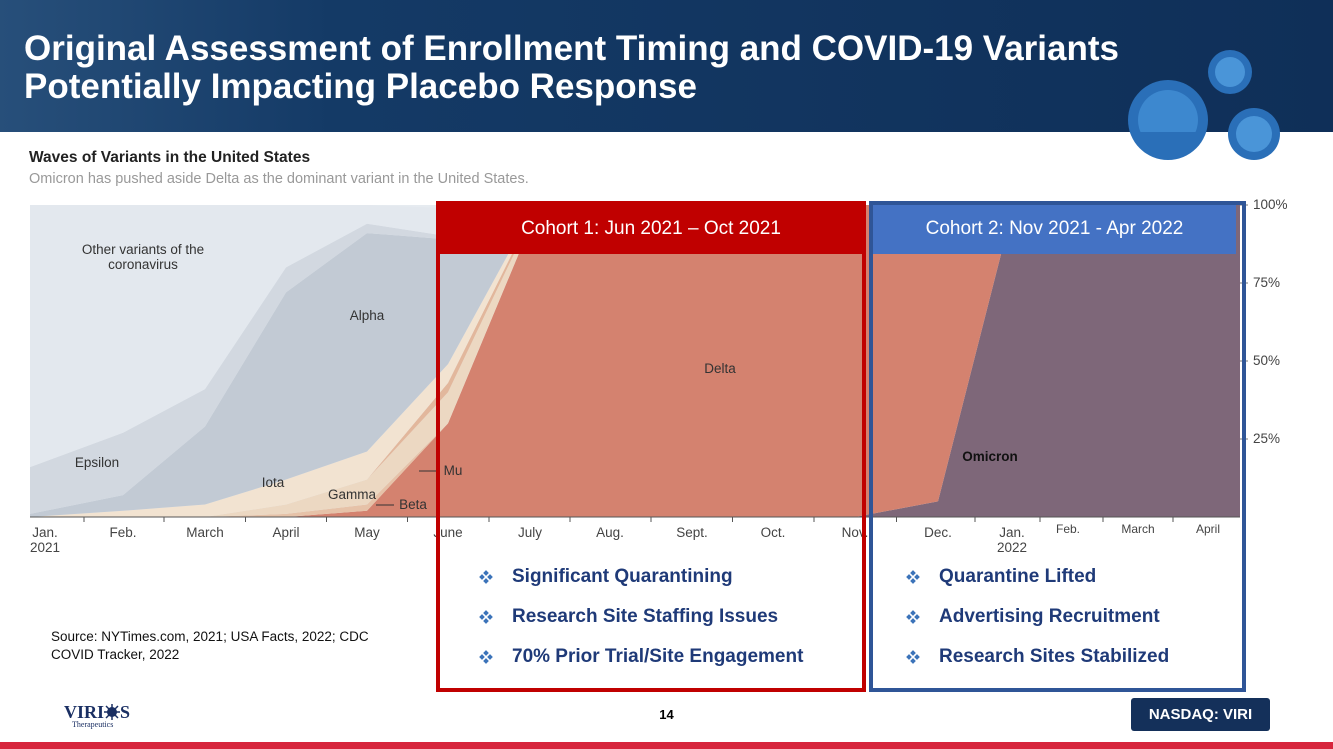 The width and height of the screenshot is (1333, 749). Describe the element at coordinates (720, 368) in the screenshot. I see `series-label: Delta` at that location.